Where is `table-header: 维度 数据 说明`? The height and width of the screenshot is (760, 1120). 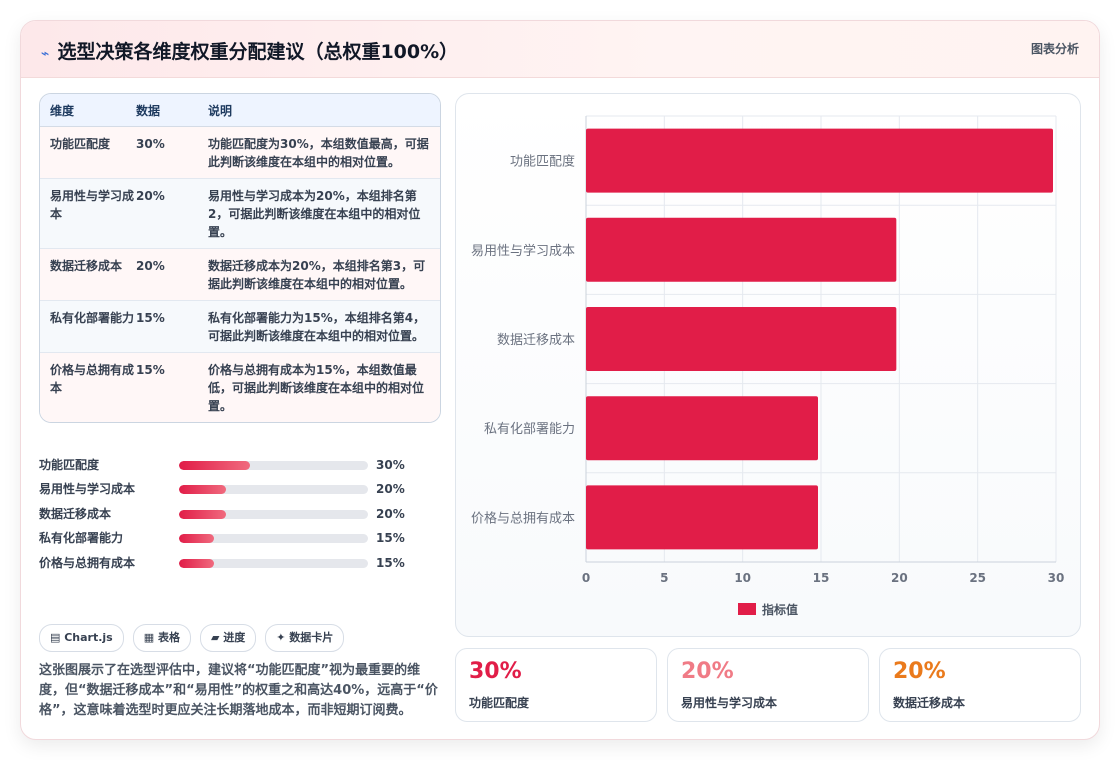 table-header: 维度 数据 说明 is located at coordinates (240, 110).